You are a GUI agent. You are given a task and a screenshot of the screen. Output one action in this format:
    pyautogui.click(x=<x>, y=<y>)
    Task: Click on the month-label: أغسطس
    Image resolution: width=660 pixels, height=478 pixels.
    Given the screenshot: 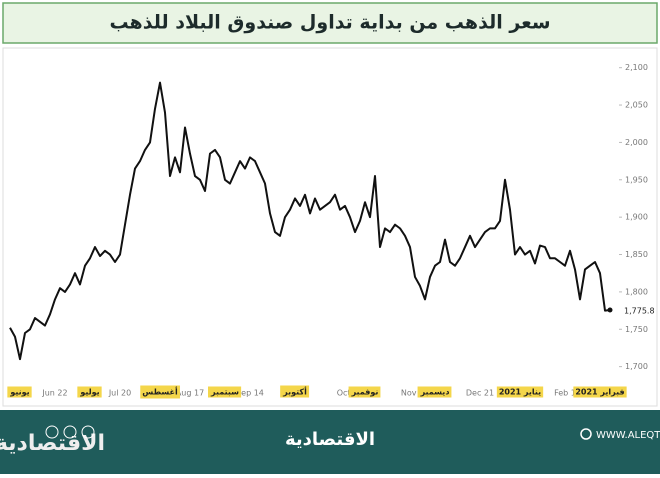 What is the action you would take?
    pyautogui.click(x=160, y=392)
    